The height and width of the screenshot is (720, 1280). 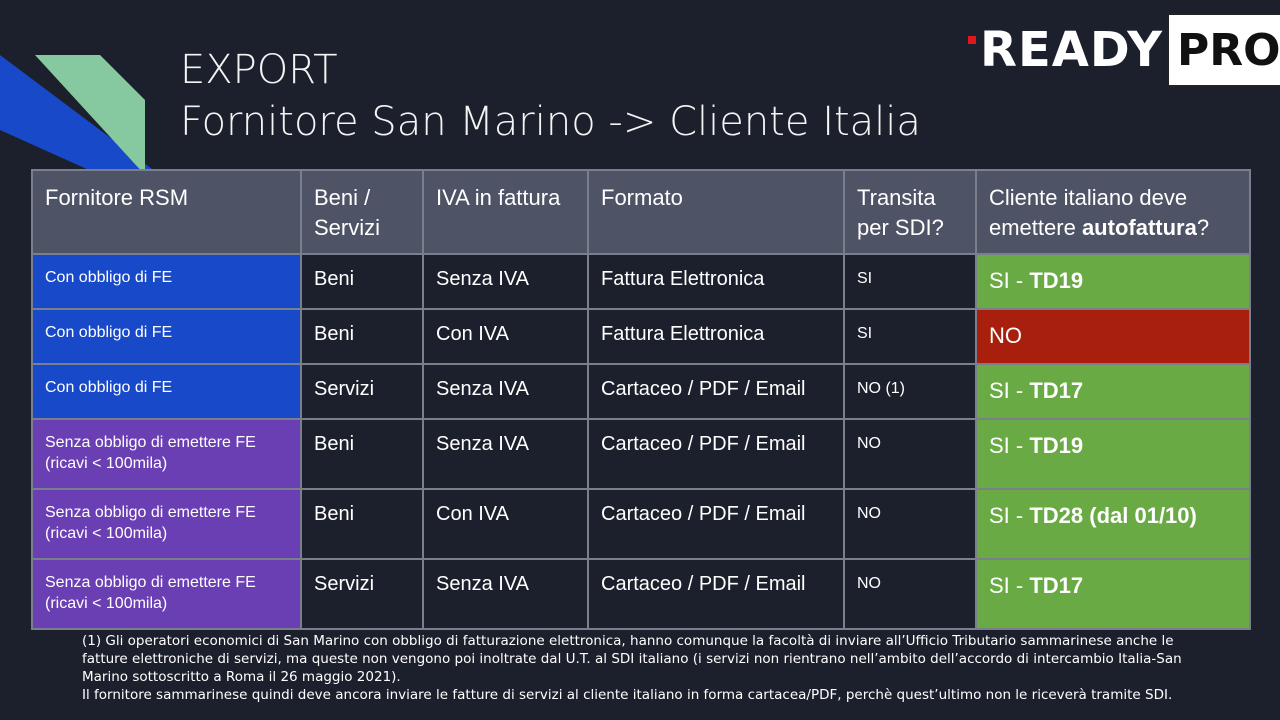 What do you see at coordinates (362, 212) in the screenshot?
I see `header-beni: Beni / Servizi` at bounding box center [362, 212].